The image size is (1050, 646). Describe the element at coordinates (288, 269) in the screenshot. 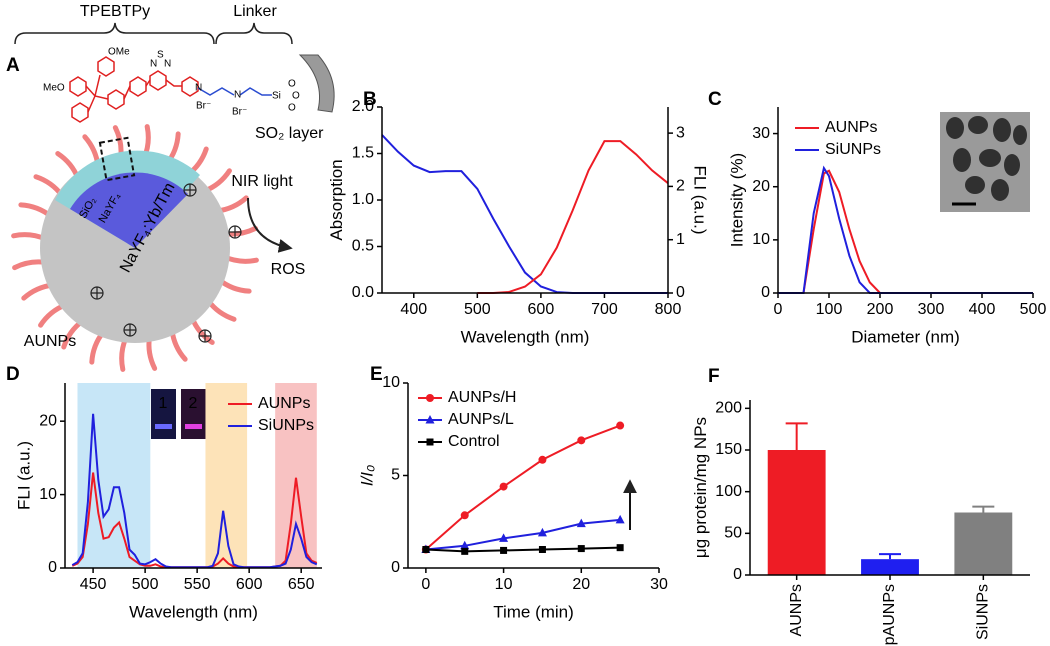

I see `product-label: ROS` at that location.